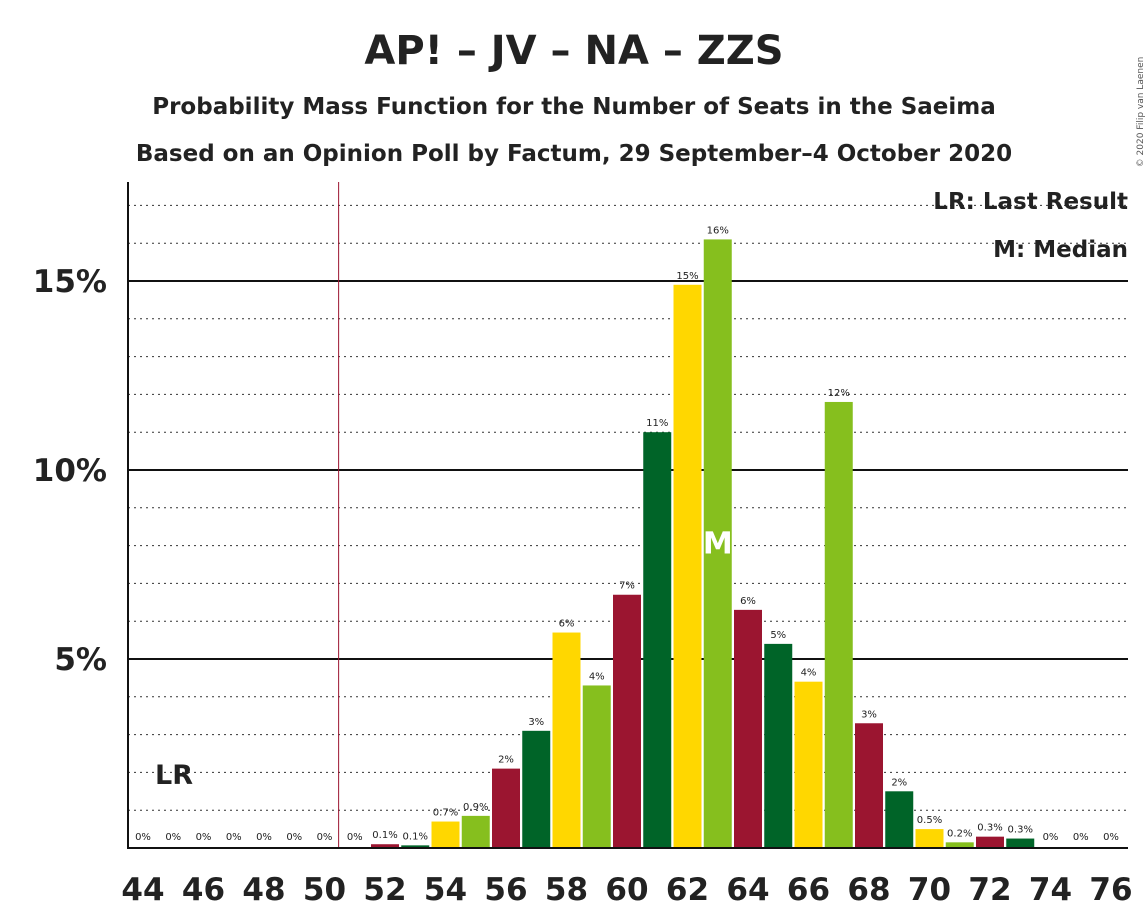  I want to click on bar-value-label: 5%, so click(778, 635).